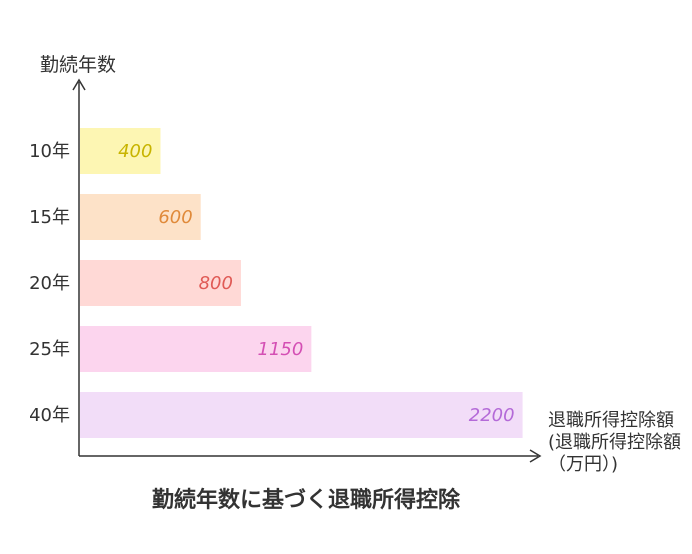 The height and width of the screenshot is (554, 692). Describe the element at coordinates (49, 151) in the screenshot. I see `category-label-0: 10年` at that location.